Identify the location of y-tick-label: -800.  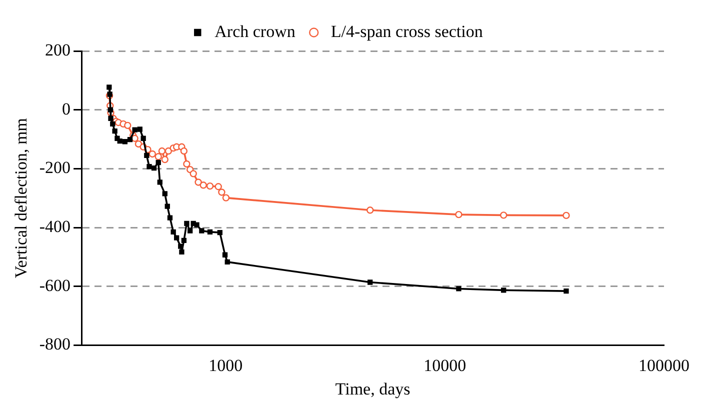
(55, 344).